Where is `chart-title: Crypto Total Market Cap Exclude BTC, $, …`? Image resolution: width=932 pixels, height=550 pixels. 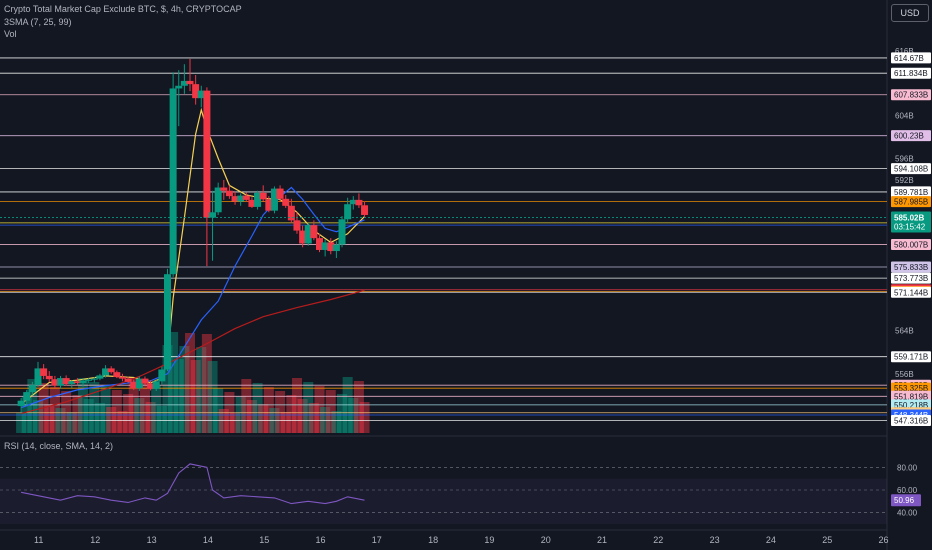
chart-title: Crypto Total Market Cap Exclude BTC, $, … is located at coordinates (123, 9).